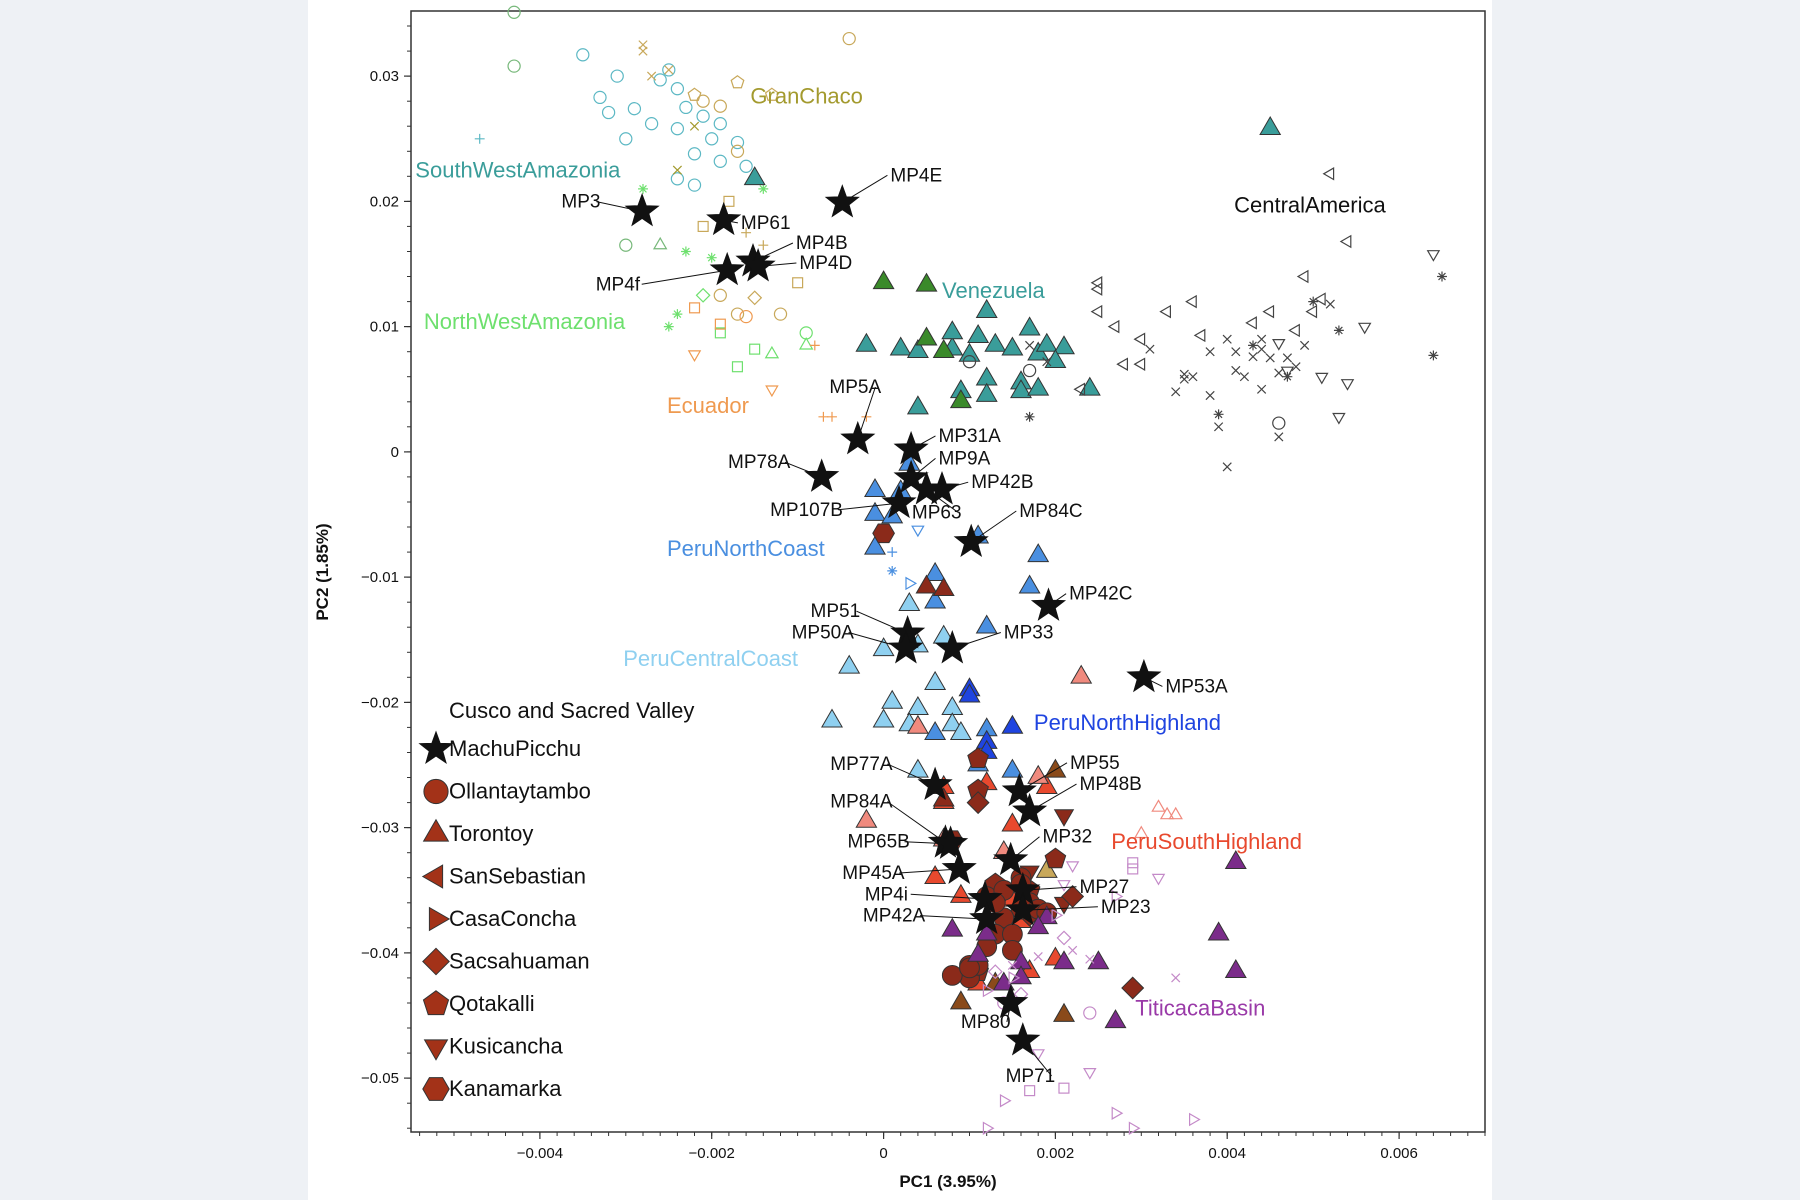  I want to click on mp-sample-label: MP55, so click(1095, 763).